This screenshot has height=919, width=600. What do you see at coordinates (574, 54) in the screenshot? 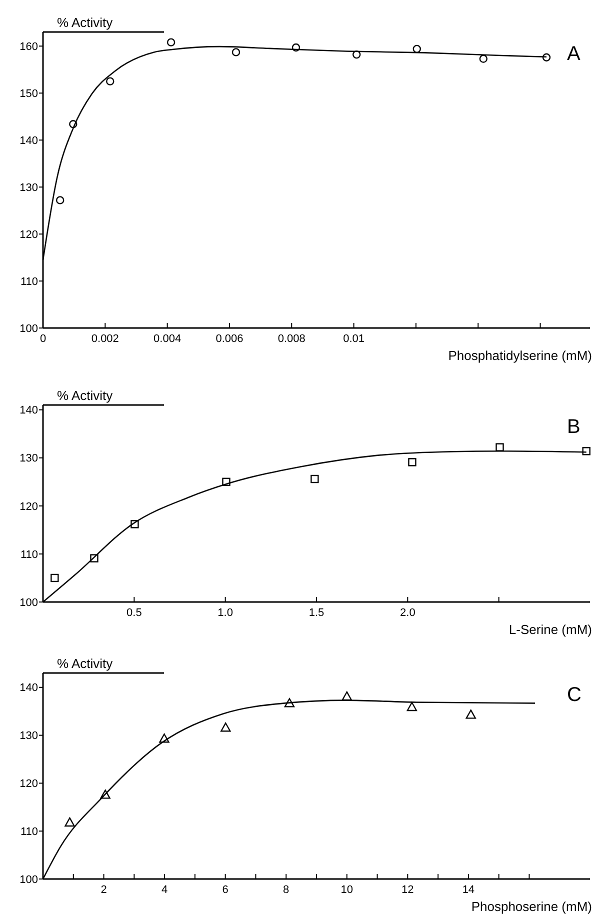
I see `text: A` at bounding box center [574, 54].